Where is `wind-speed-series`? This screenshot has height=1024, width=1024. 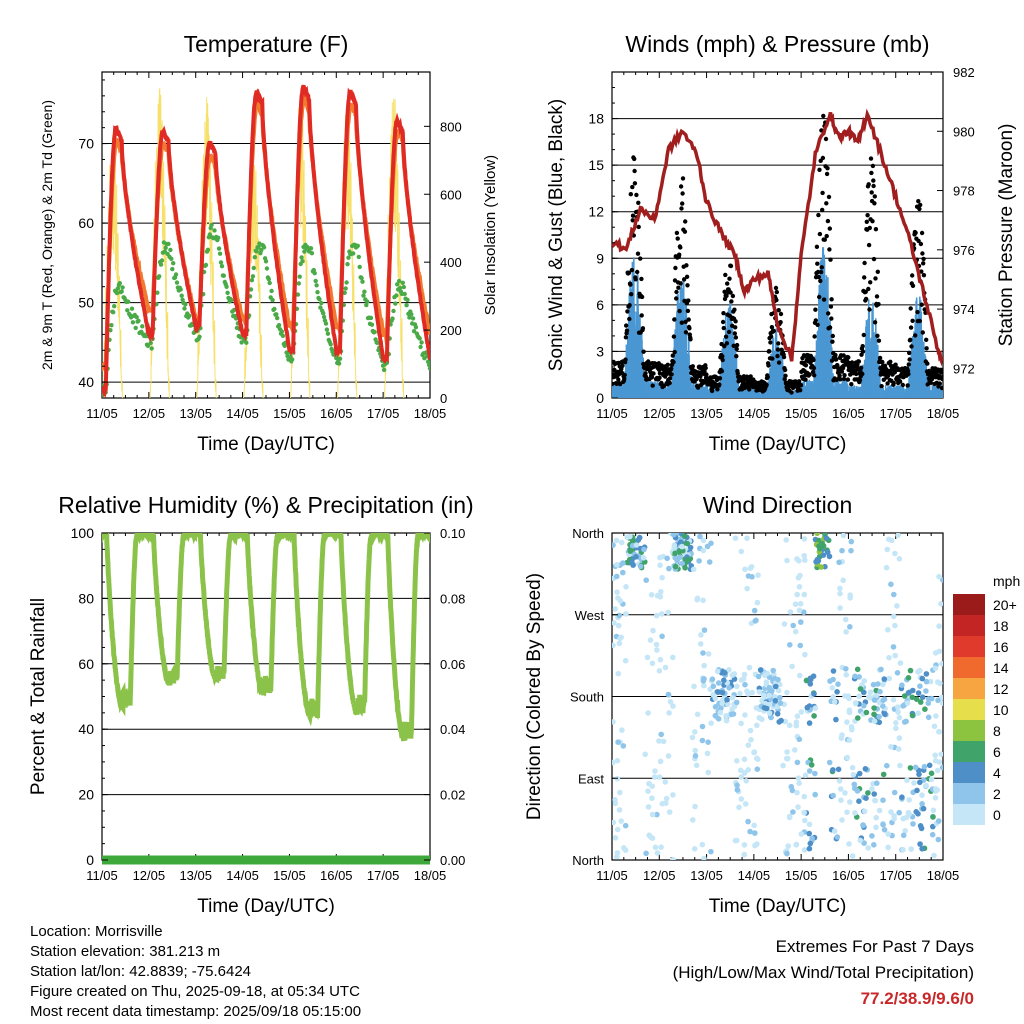
wind-speed-series is located at coordinates (777, 322).